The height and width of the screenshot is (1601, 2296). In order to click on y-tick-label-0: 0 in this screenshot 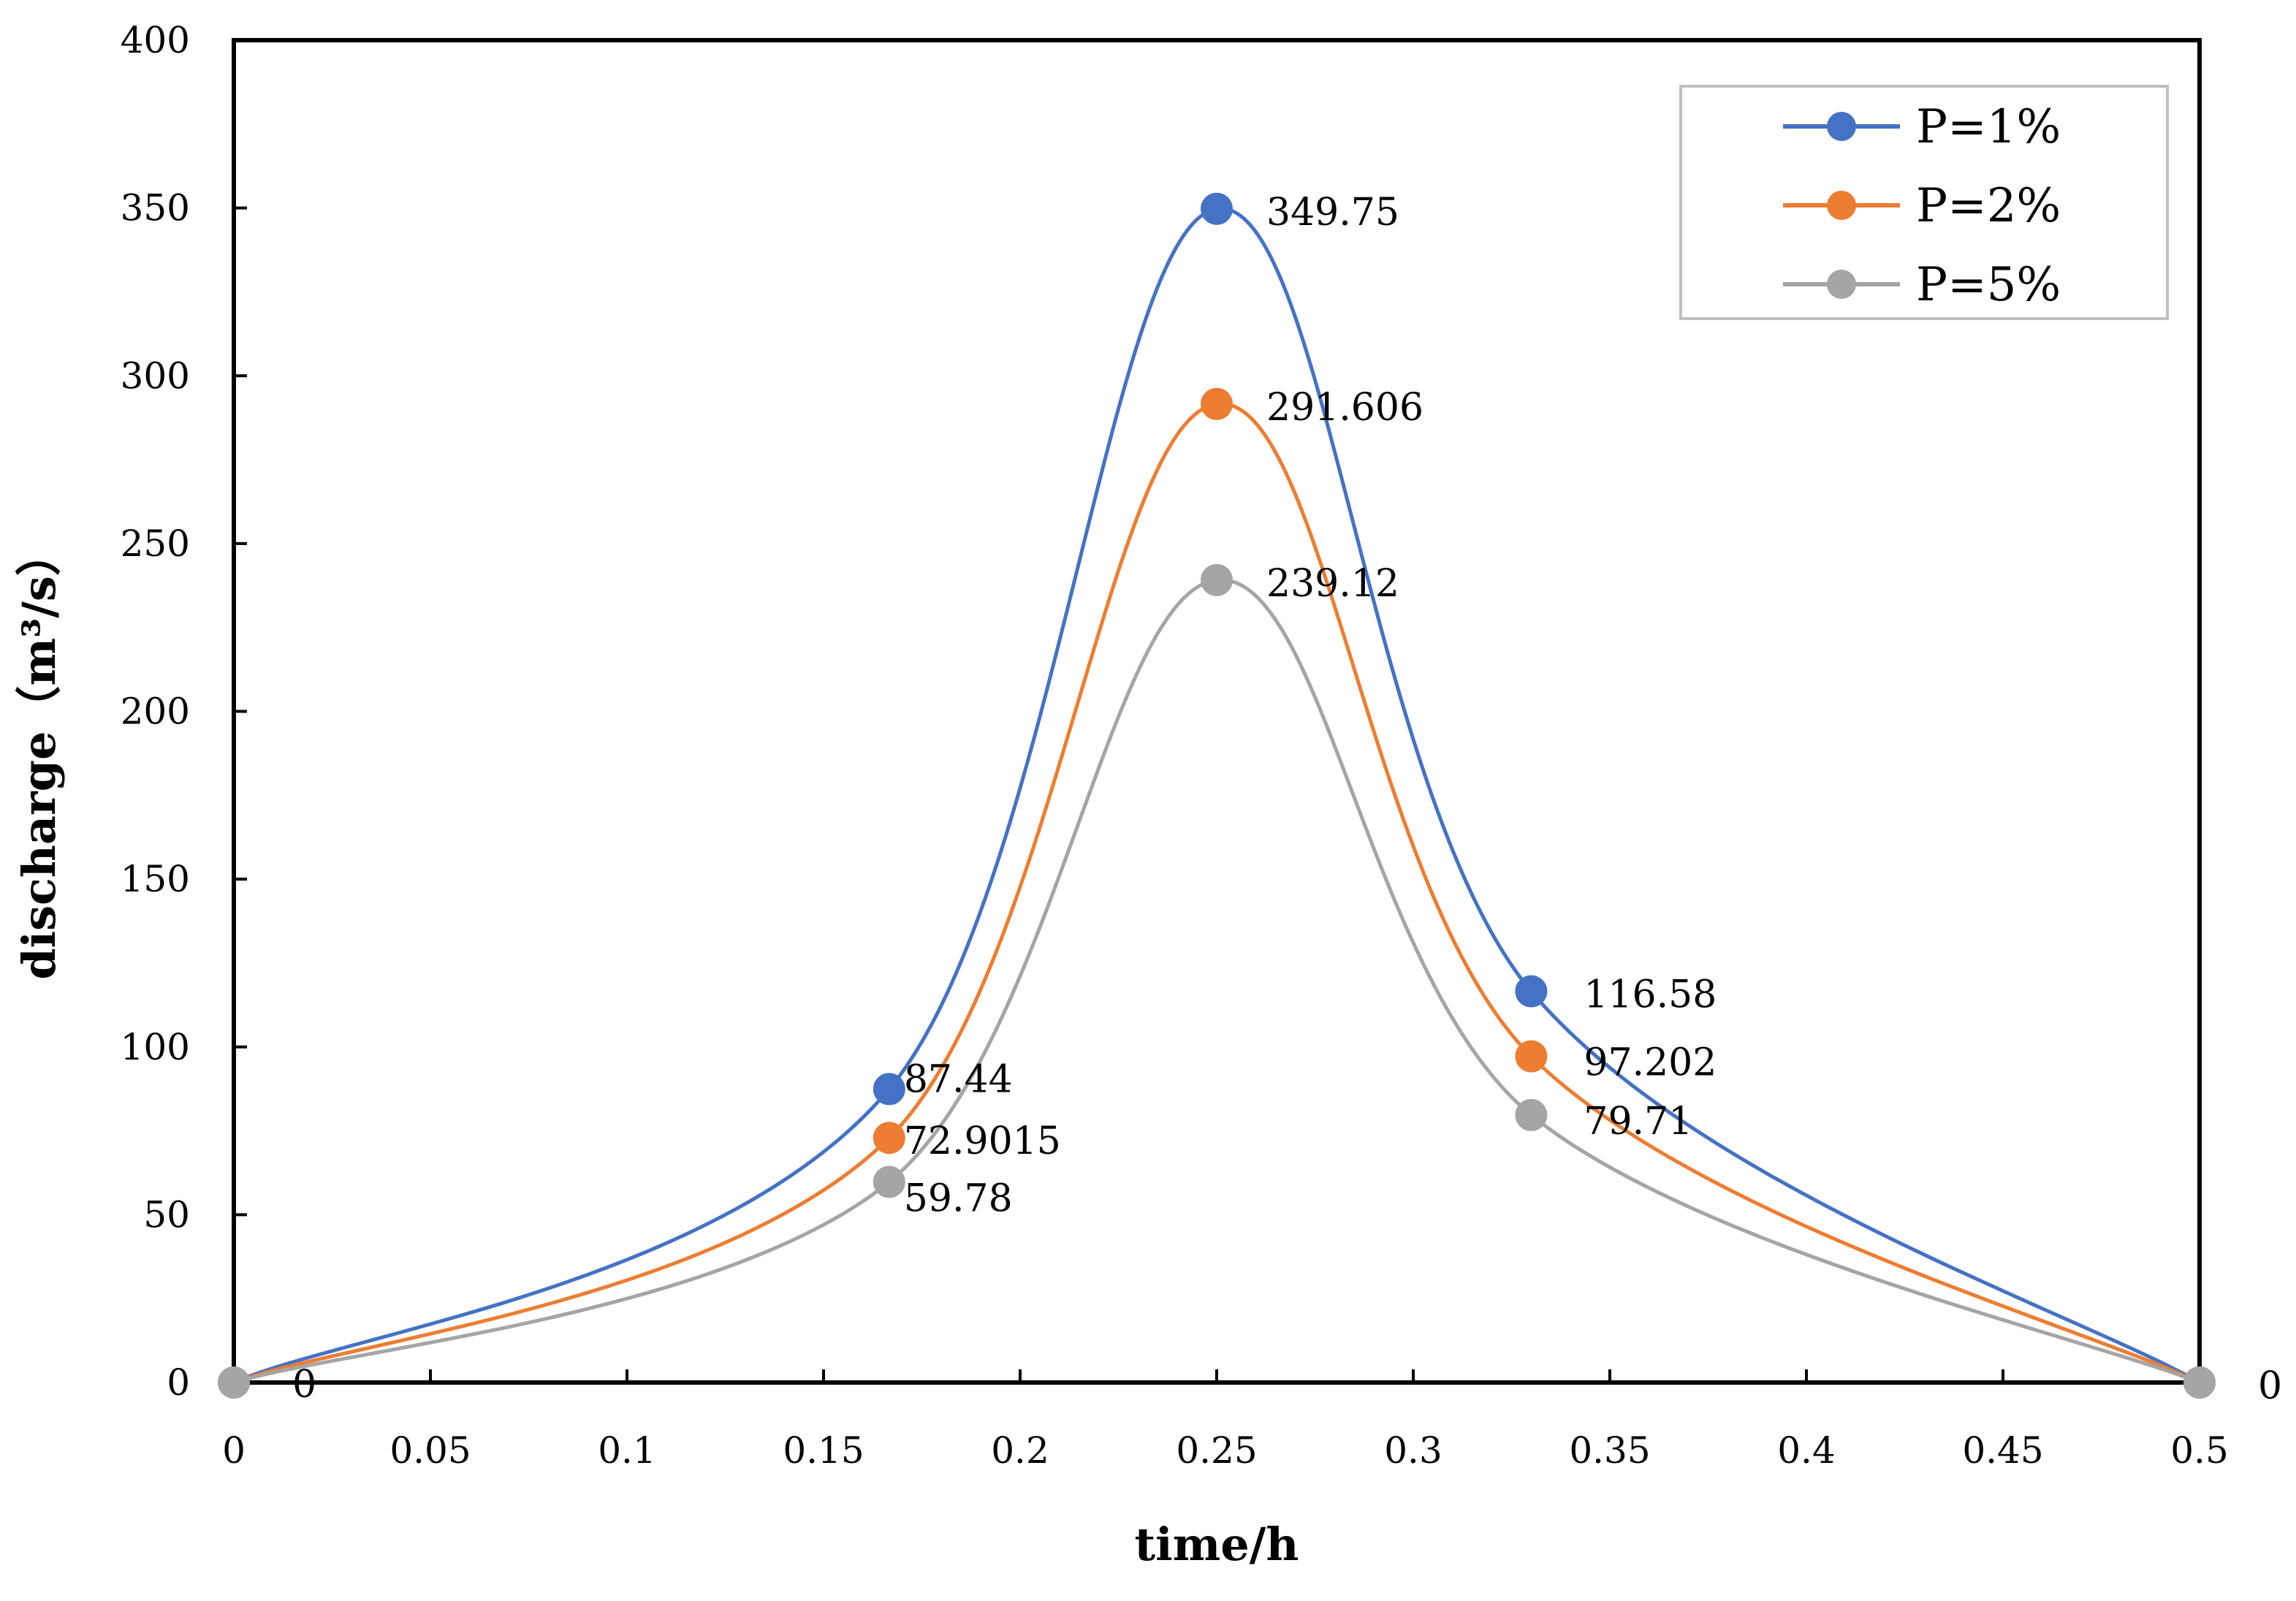, I will do `click(178, 1383)`.